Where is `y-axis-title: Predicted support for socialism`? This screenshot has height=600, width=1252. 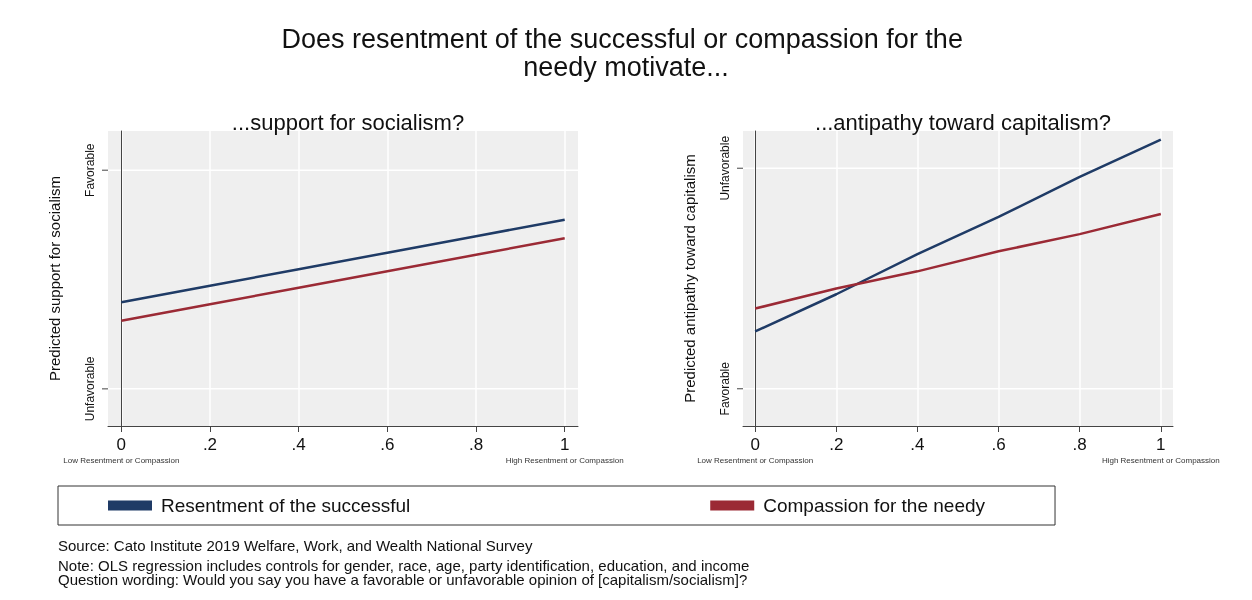
y-axis-title: Predicted support for socialism is located at coordinates (54, 278).